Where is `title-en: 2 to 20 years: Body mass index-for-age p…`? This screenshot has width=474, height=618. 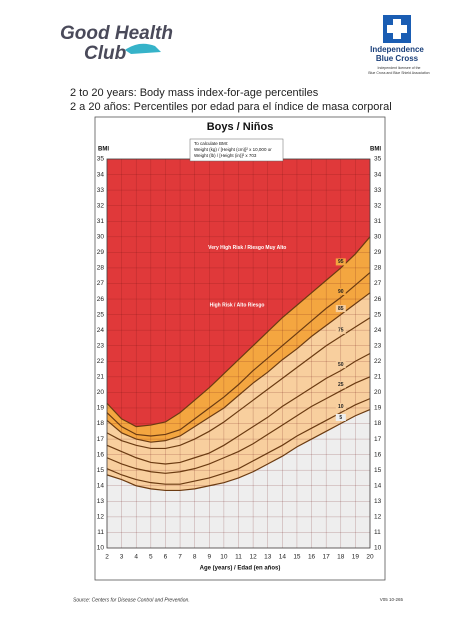
title-en: 2 to 20 years: Body mass index-for-age p… is located at coordinates (194, 93).